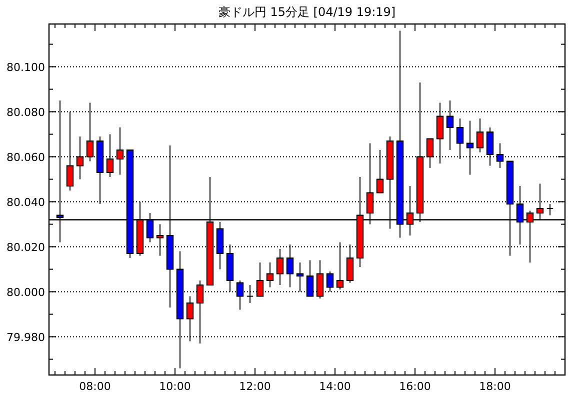 Image resolution: width=570 pixels, height=398 pixels. What do you see at coordinates (335, 386) in the screenshot?
I see `x-tick-label: 14:00` at bounding box center [335, 386].